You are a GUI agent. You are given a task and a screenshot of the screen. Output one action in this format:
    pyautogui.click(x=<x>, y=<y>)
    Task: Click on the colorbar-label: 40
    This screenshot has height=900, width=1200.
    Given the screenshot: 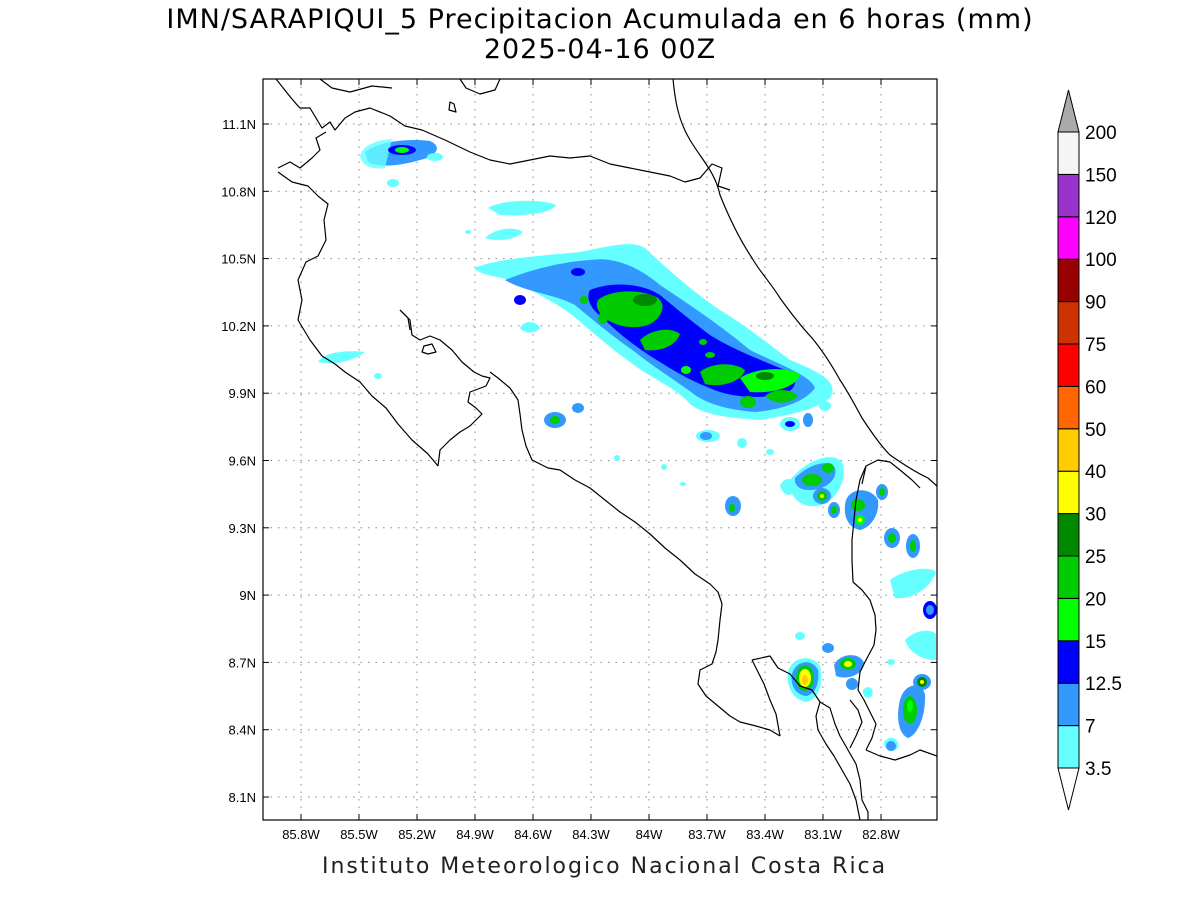 What is the action you would take?
    pyautogui.click(x=1095, y=472)
    